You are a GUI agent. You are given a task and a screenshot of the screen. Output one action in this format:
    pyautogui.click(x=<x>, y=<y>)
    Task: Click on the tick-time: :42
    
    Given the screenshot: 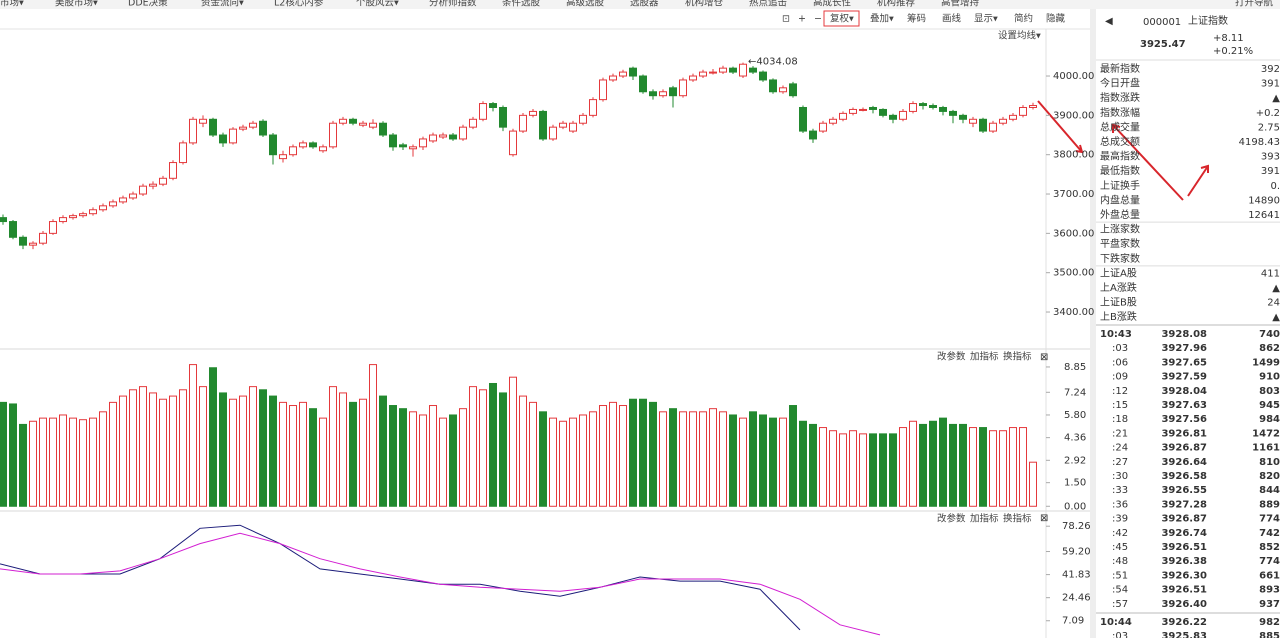 What is the action you would take?
    pyautogui.click(x=1120, y=533)
    